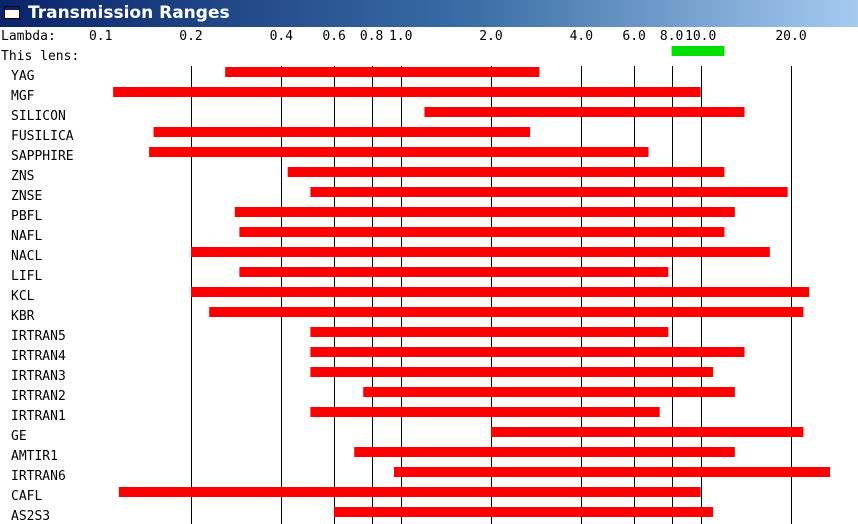 The image size is (858, 524). I want to click on material-label: IRTRAN4, so click(38, 356).